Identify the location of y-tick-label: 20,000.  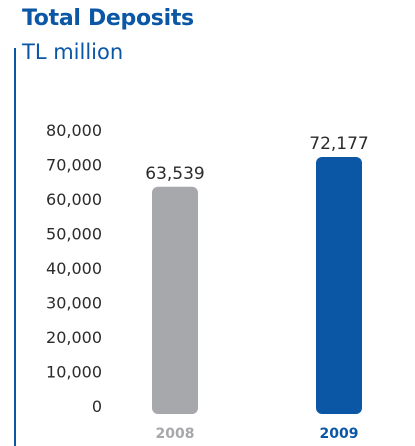
(74, 337).